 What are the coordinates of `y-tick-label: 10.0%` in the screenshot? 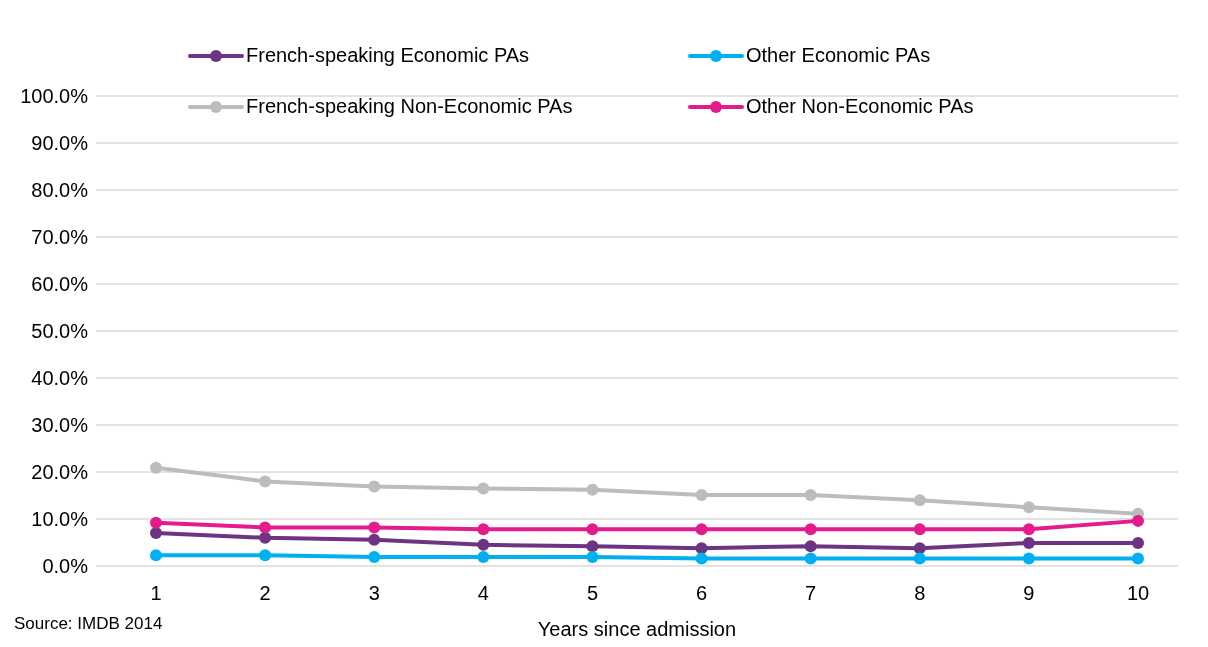 It's located at (60, 519).